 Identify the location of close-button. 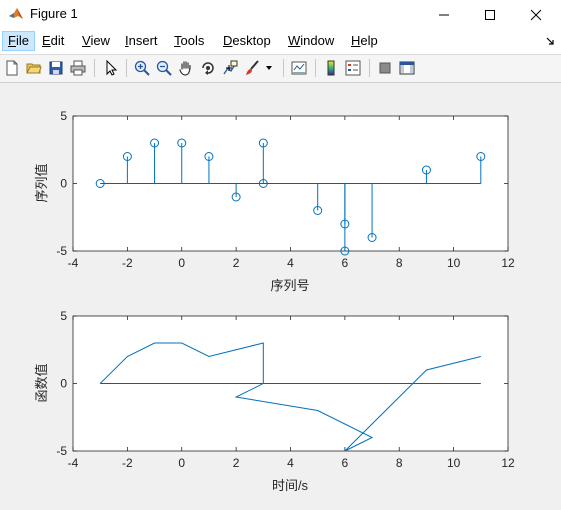
(536, 14).